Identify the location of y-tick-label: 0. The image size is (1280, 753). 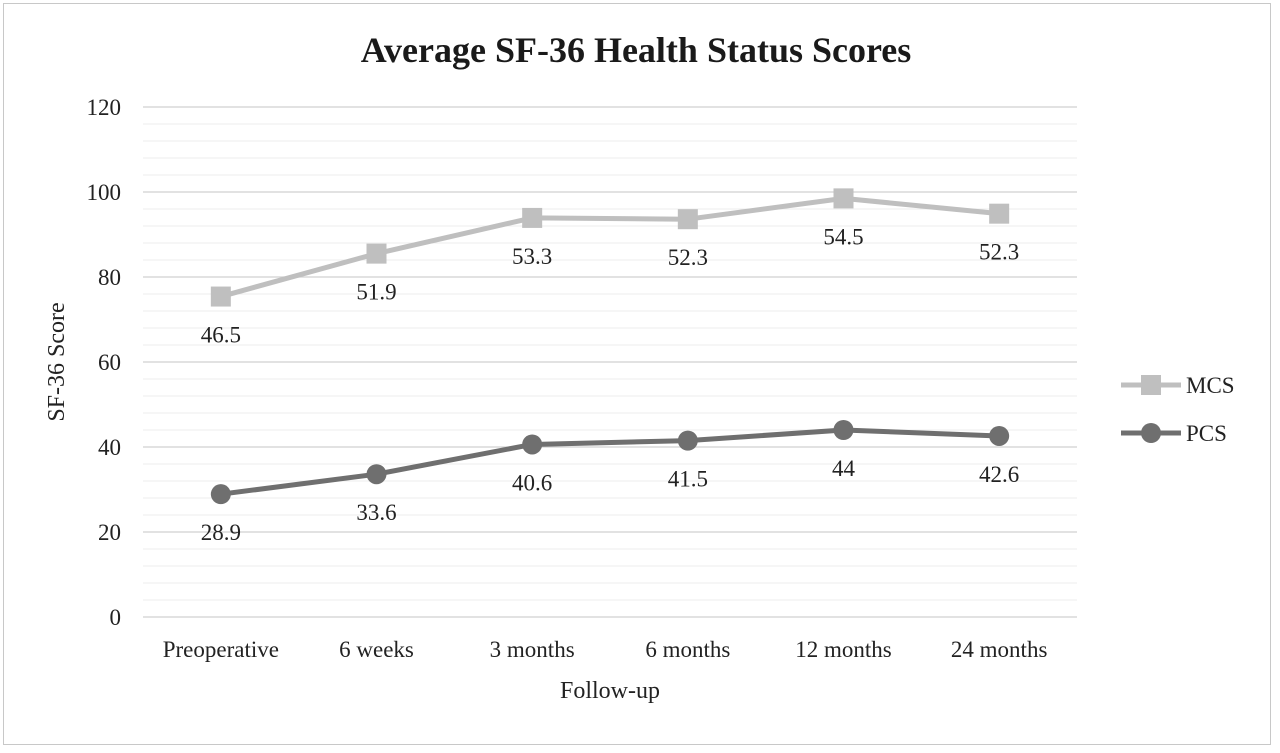
(116, 617).